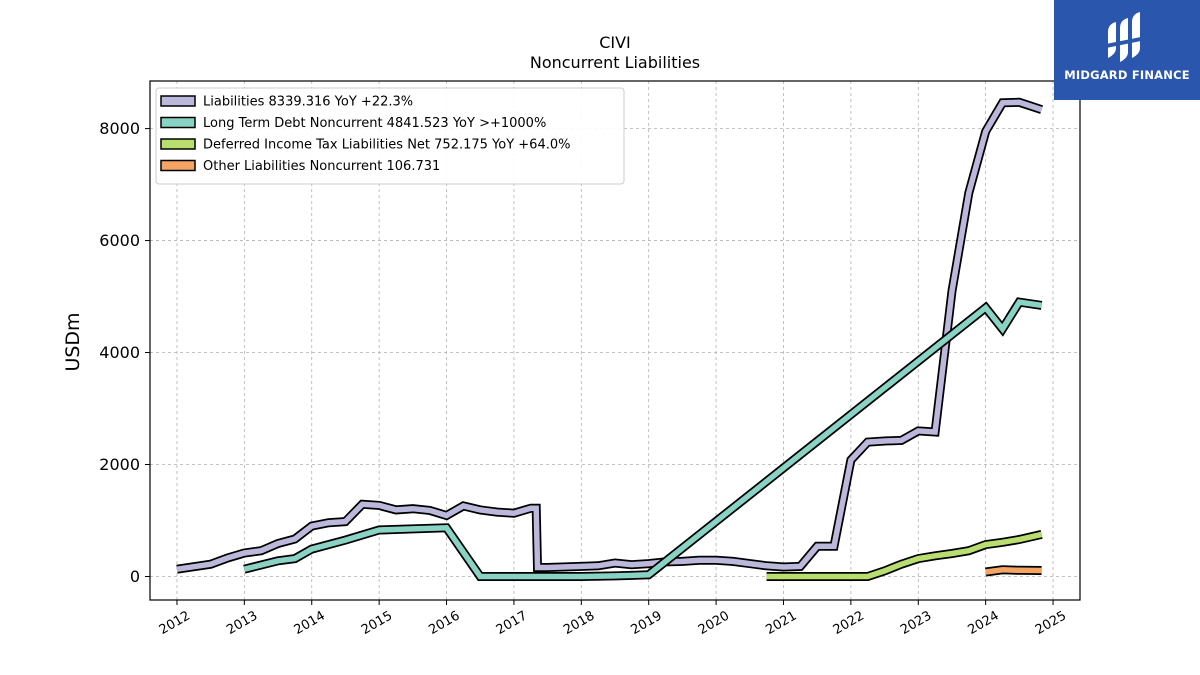 Image resolution: width=1200 pixels, height=675 pixels. What do you see at coordinates (175, 623) in the screenshot?
I see `x-tick-label: 2012` at bounding box center [175, 623].